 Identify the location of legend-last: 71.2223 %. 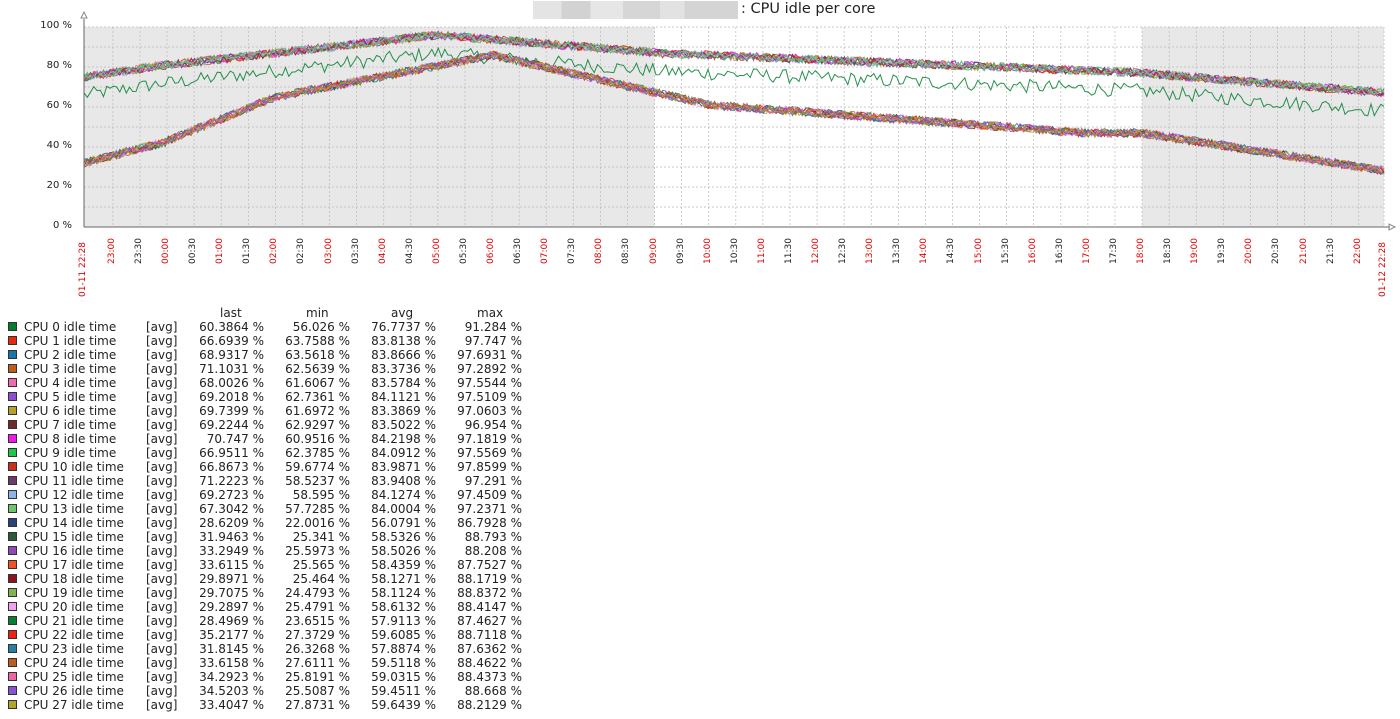
(231, 481).